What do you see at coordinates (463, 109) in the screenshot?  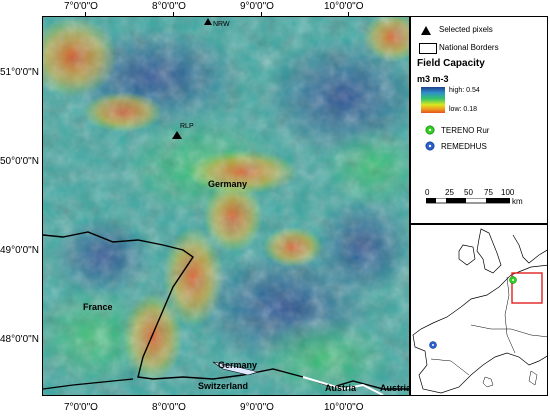 I see `legend-low: low: 0.18` at bounding box center [463, 109].